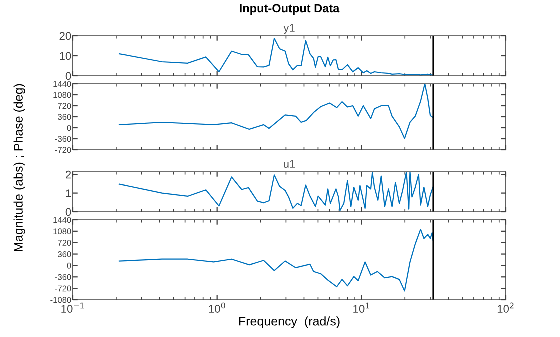 This screenshot has height=337, width=560. What do you see at coordinates (290, 164) in the screenshot?
I see `chart-title: u1` at bounding box center [290, 164].